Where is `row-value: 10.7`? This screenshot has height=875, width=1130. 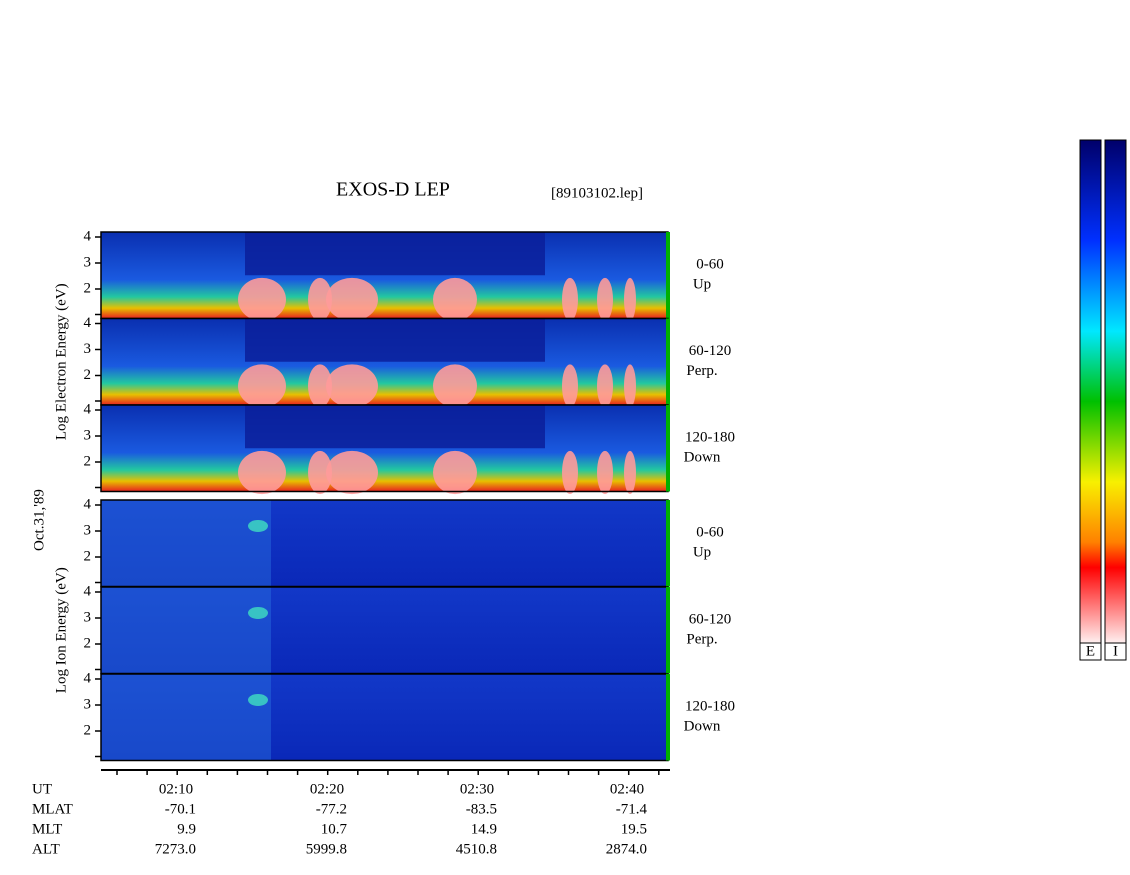
row-value: 10.7 is located at coordinates (334, 829).